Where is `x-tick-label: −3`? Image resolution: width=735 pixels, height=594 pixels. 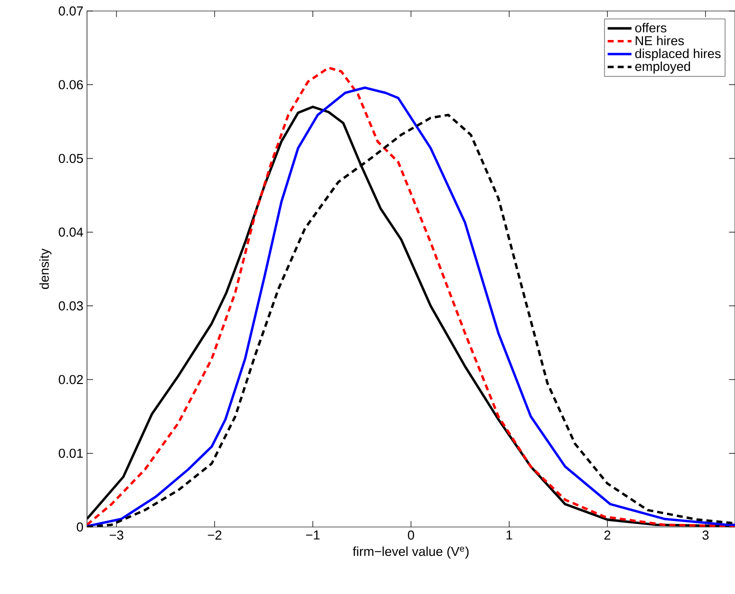
x-tick-label: −3 is located at coordinates (117, 535).